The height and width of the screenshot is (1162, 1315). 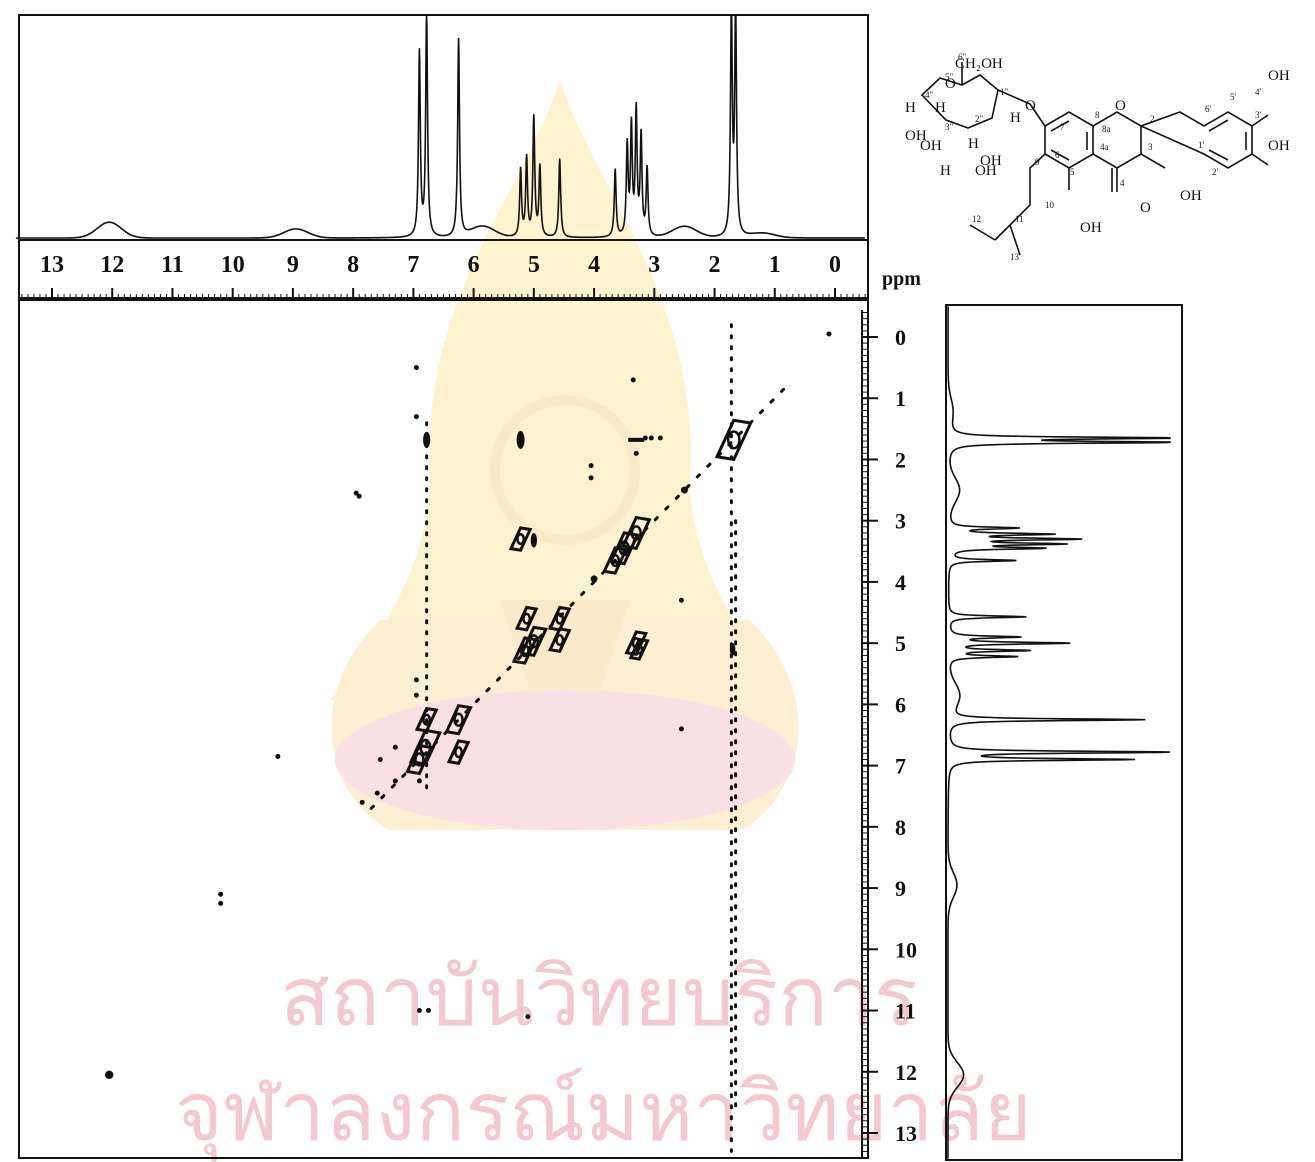 What do you see at coordinates (715, 265) in the screenshot?
I see `x-tick-label: 2` at bounding box center [715, 265].